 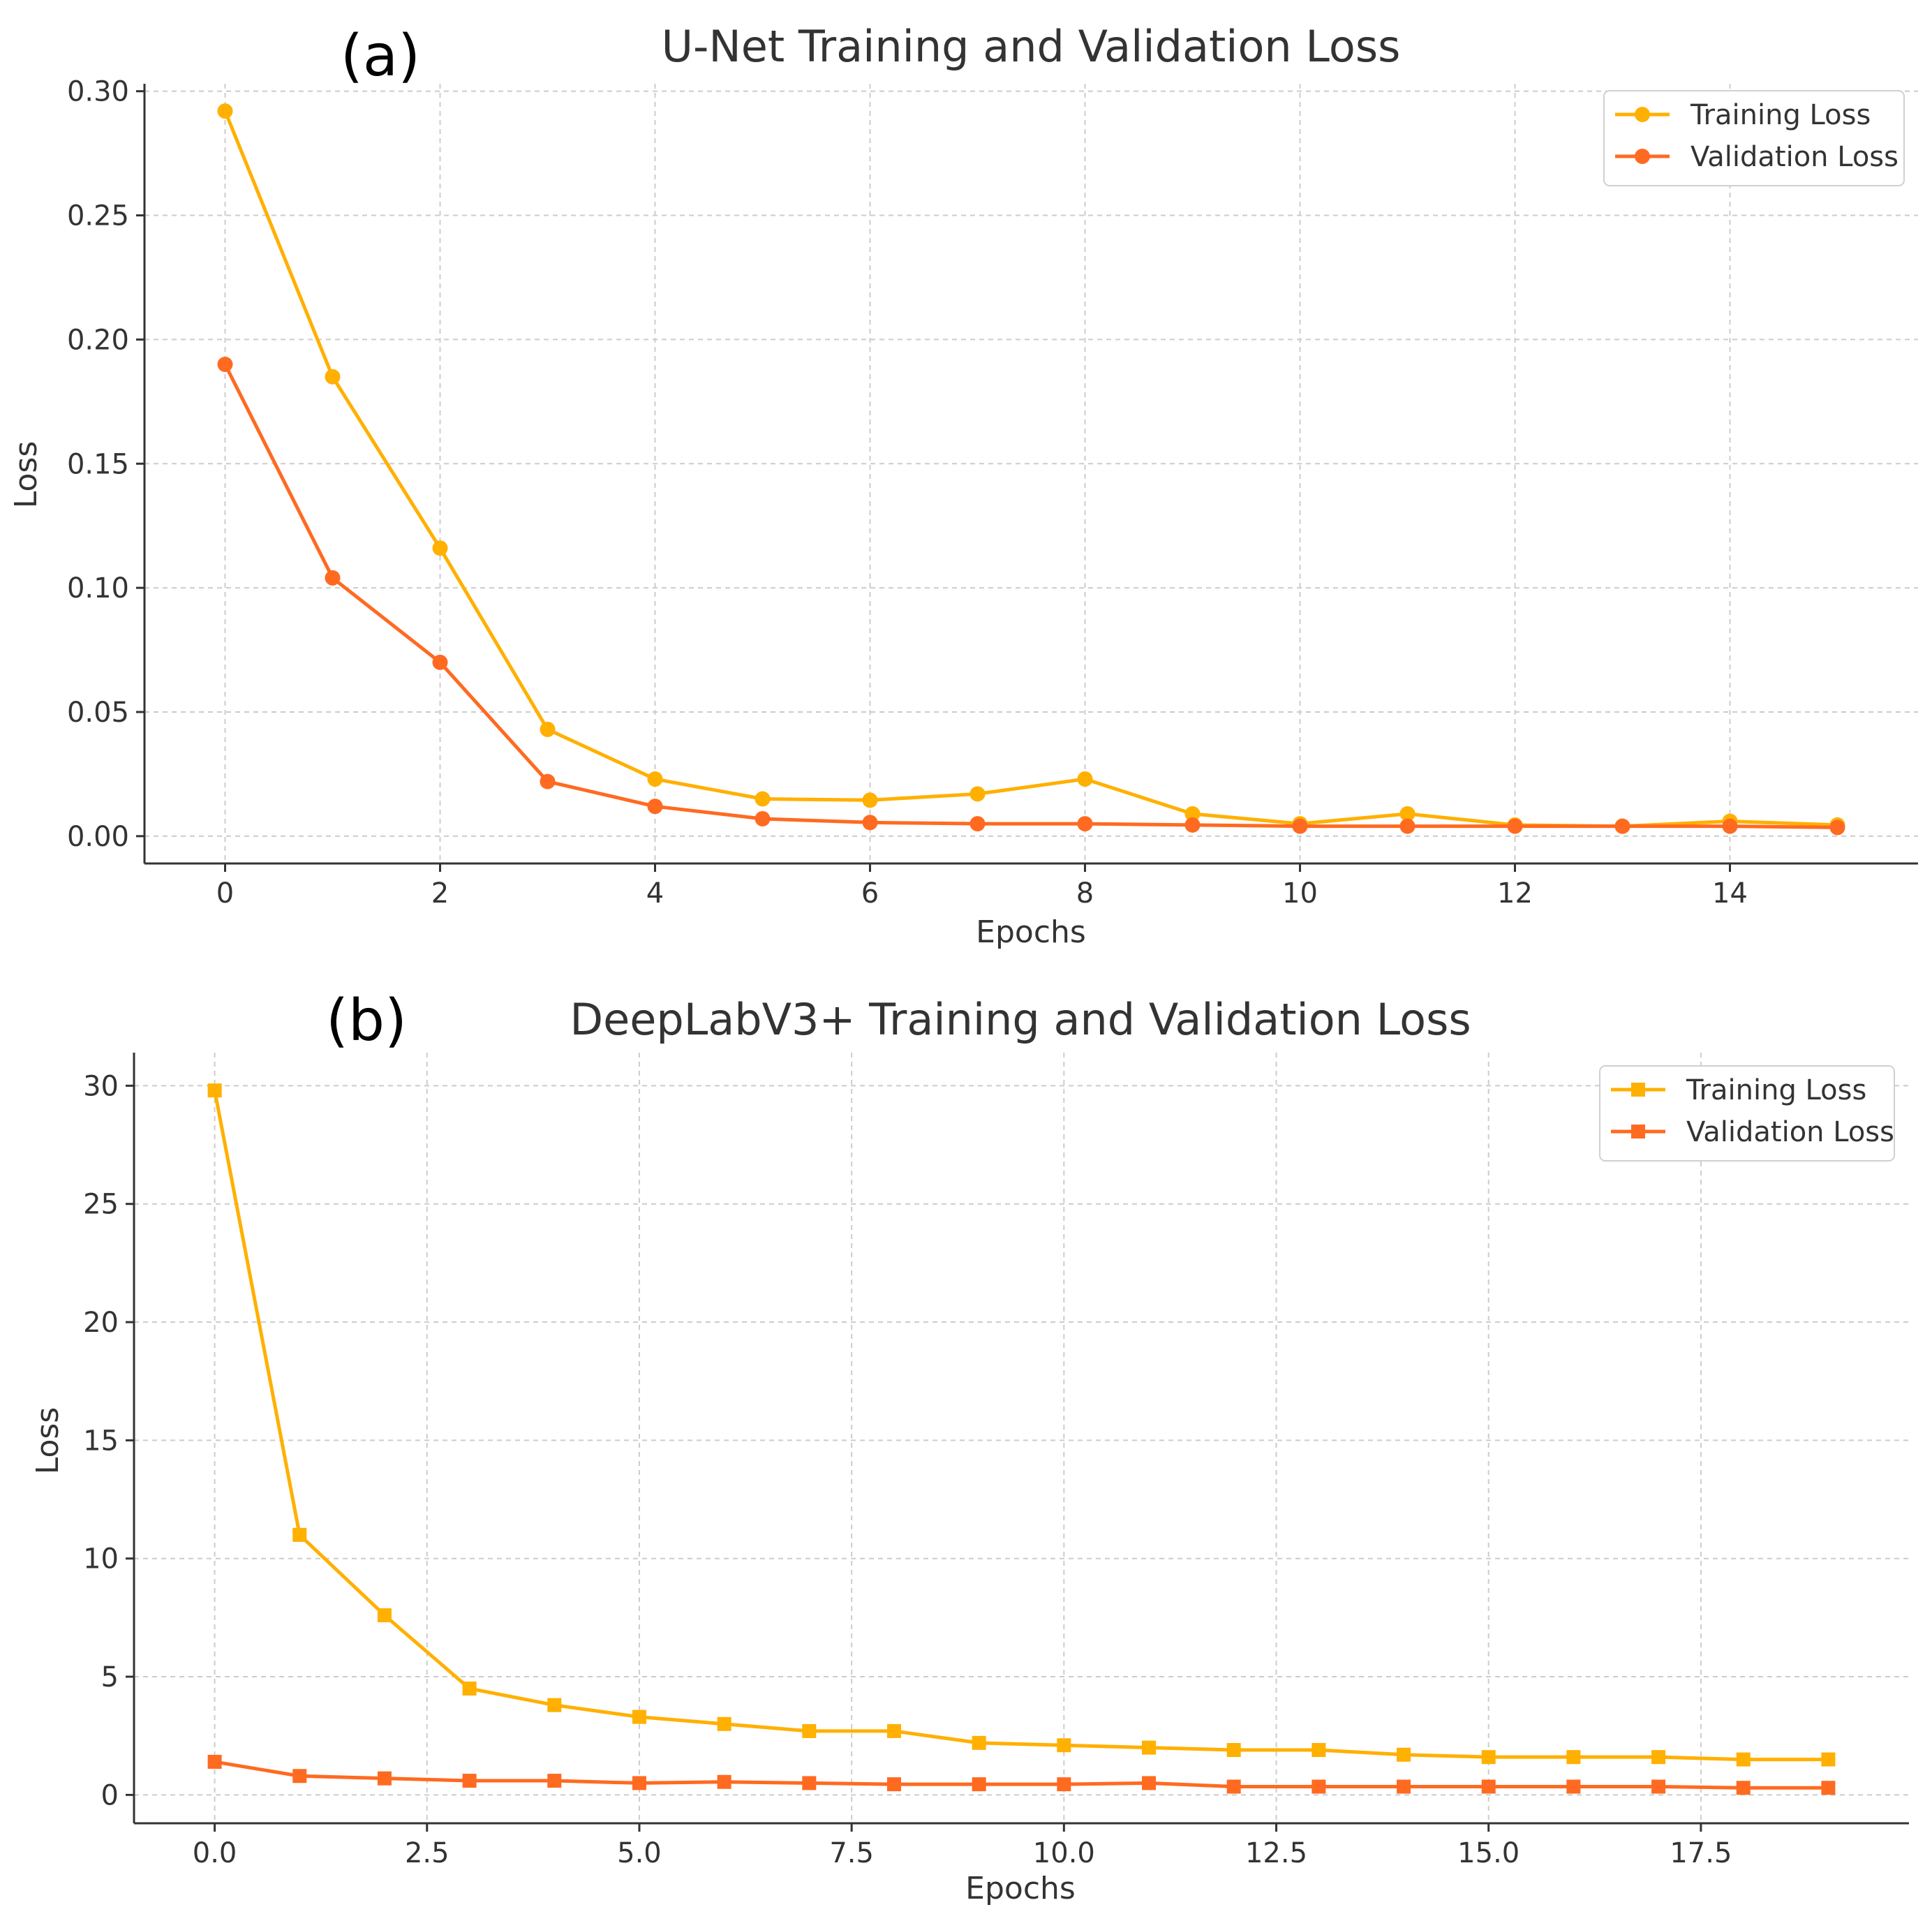 I want to click on y-tick-label: 0.10, so click(x=98, y=588).